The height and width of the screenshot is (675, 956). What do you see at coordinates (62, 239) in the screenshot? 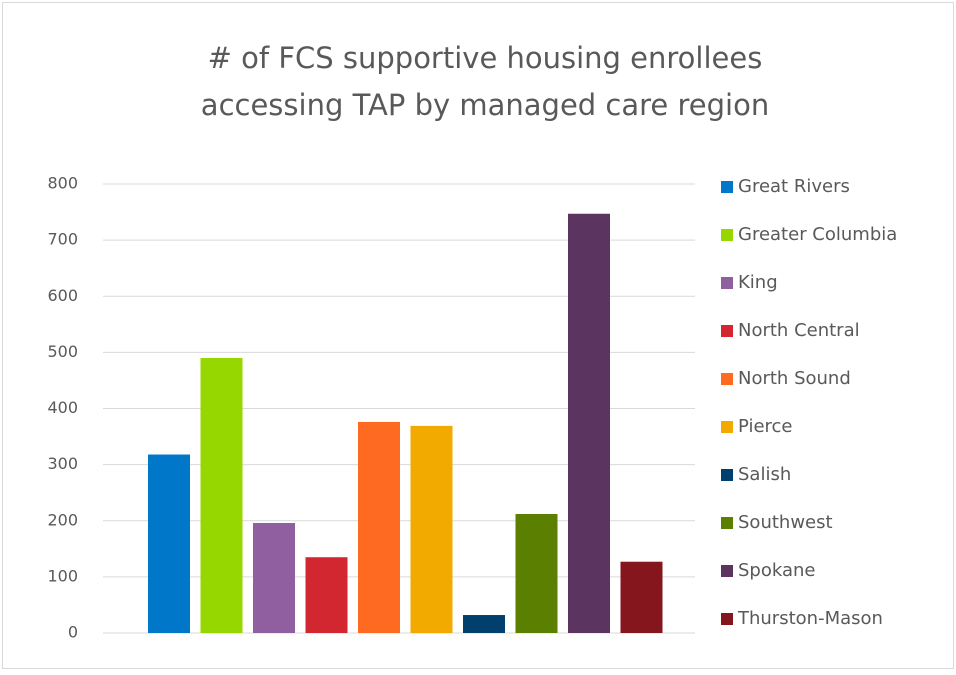
I see `y-tick-label: 700` at bounding box center [62, 239].